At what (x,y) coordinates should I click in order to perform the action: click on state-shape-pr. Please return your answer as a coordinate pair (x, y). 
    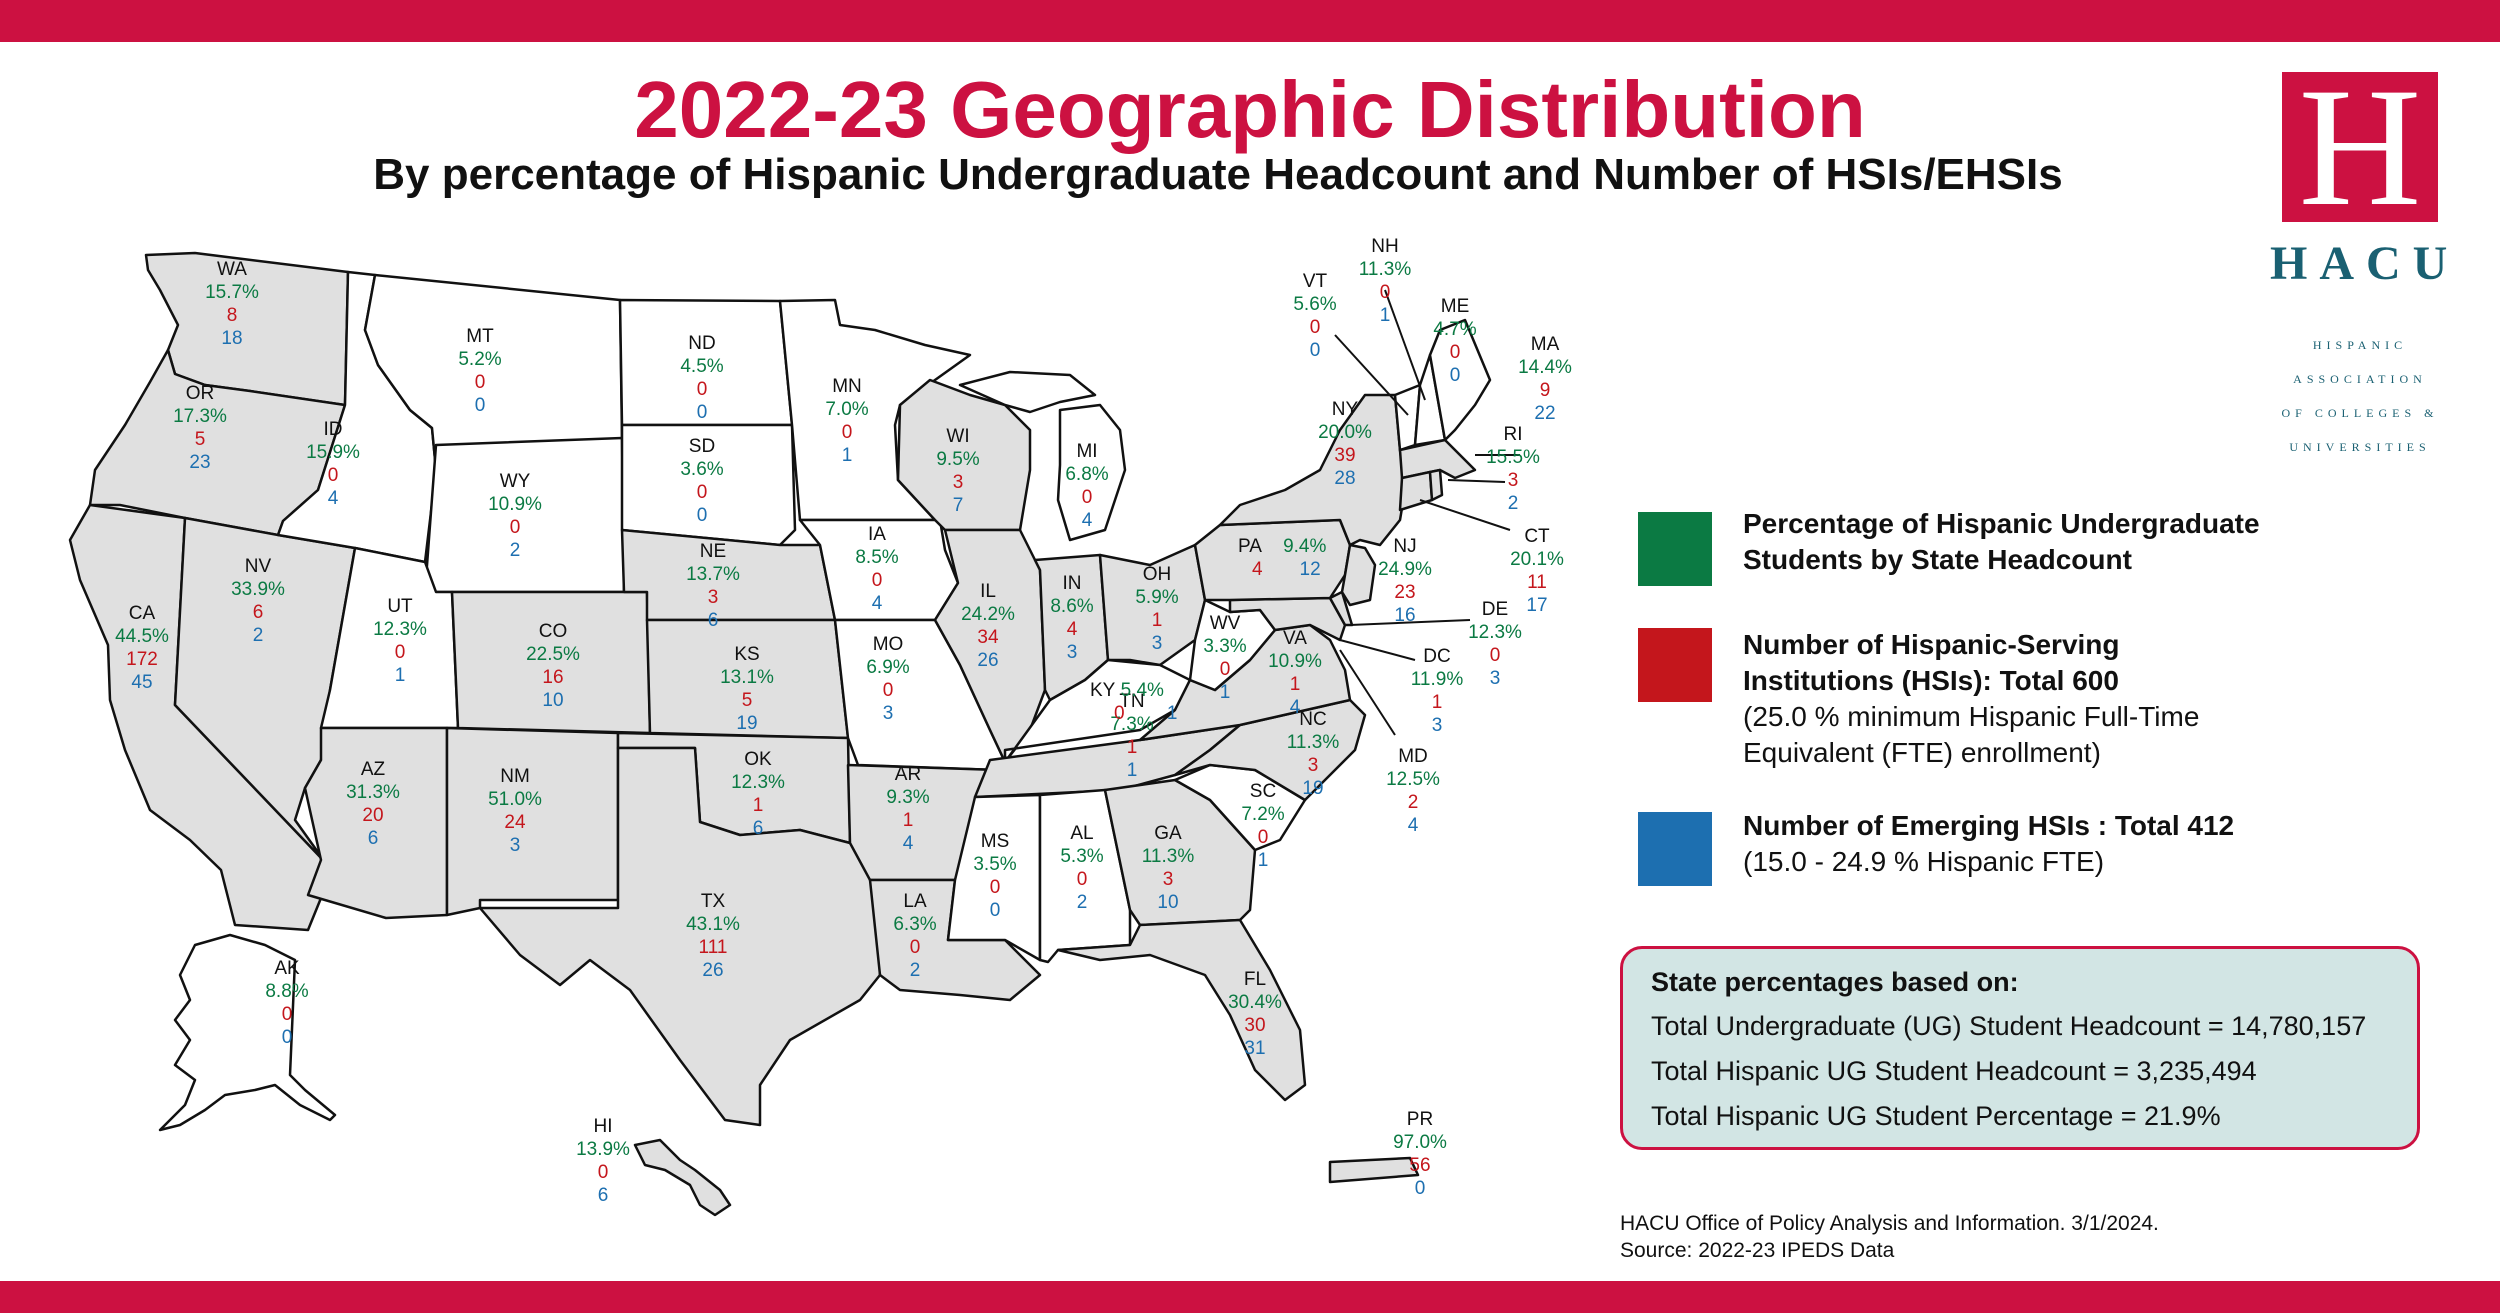
    Looking at the image, I should click on (1374, 1170).